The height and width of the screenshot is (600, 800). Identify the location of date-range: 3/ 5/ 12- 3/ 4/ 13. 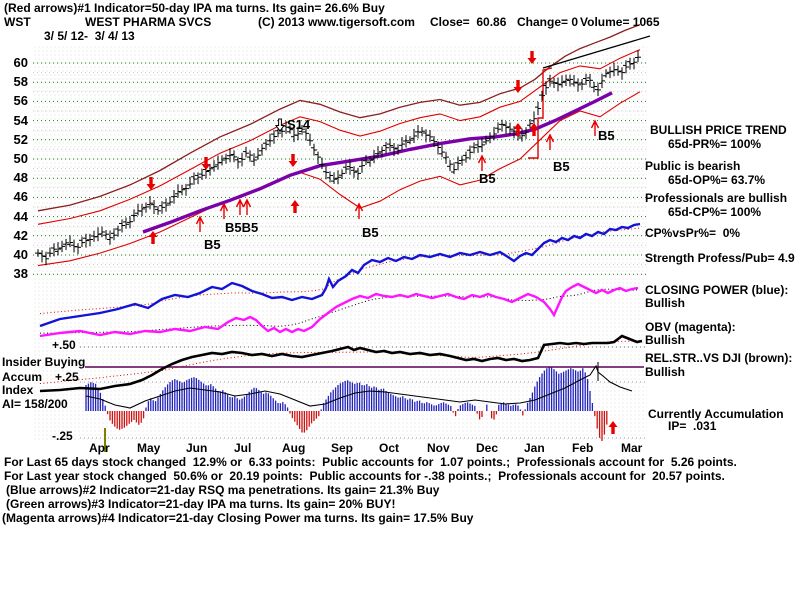
(89, 36).